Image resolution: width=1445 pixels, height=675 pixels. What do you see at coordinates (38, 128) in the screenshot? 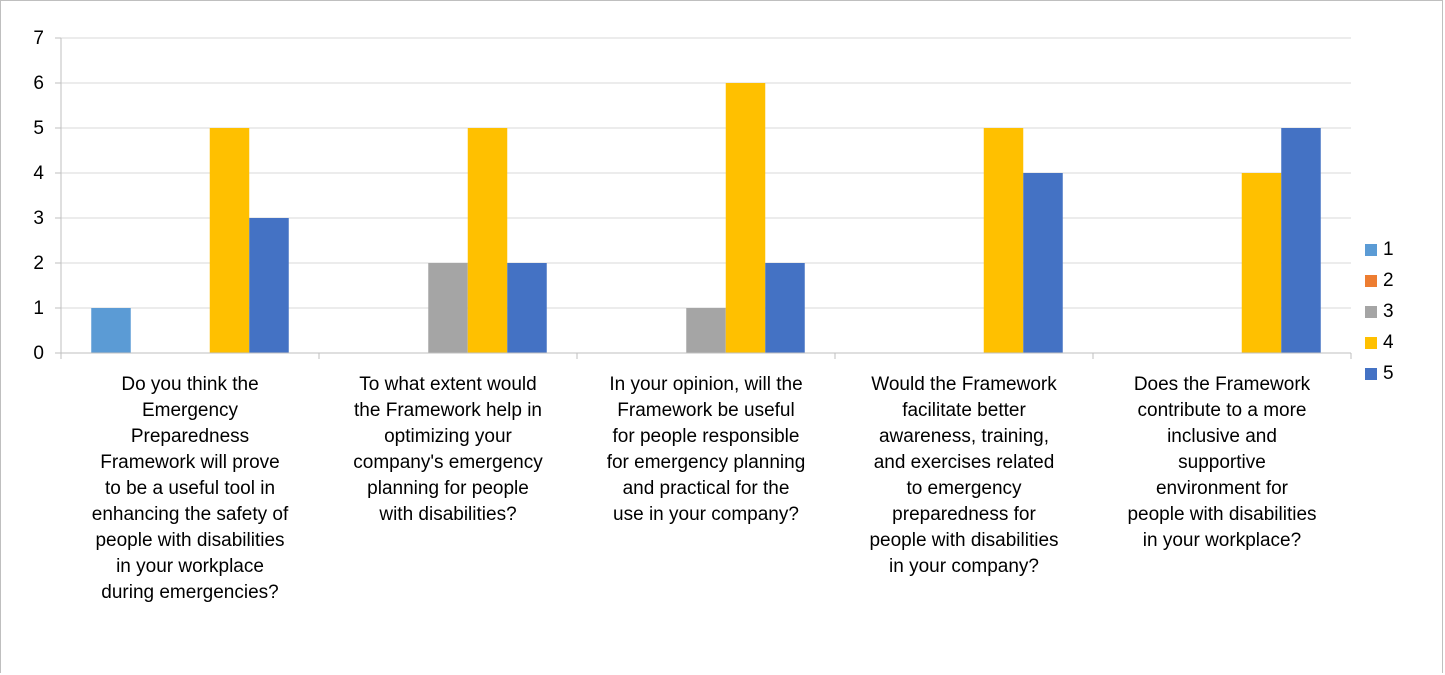
I see `y-tick-label: 5` at bounding box center [38, 128].